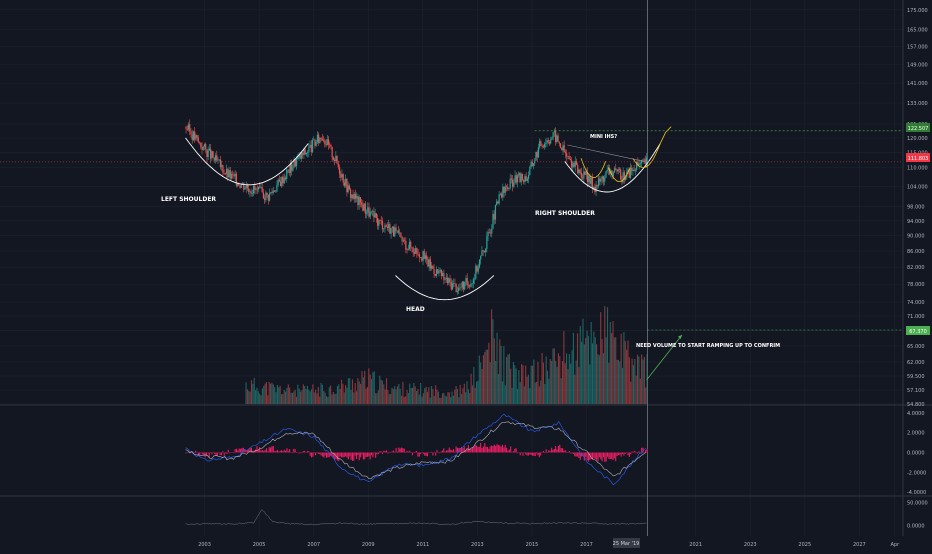  Describe the element at coordinates (664, 357) in the screenshot. I see `volume-arrow-line` at that location.